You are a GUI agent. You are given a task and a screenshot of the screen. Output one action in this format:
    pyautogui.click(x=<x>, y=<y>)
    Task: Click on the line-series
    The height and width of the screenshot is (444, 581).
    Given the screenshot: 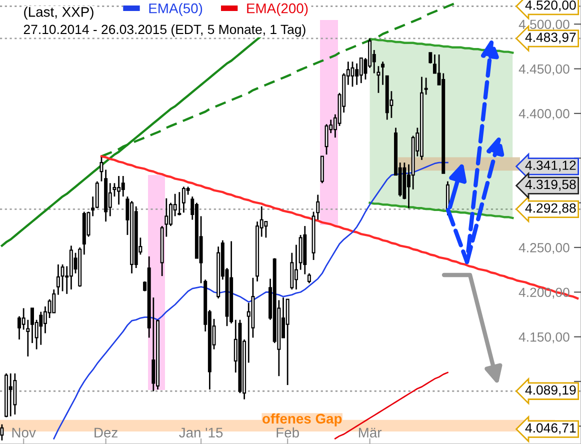 What is the action you would take?
    pyautogui.click(x=441, y=211)
    